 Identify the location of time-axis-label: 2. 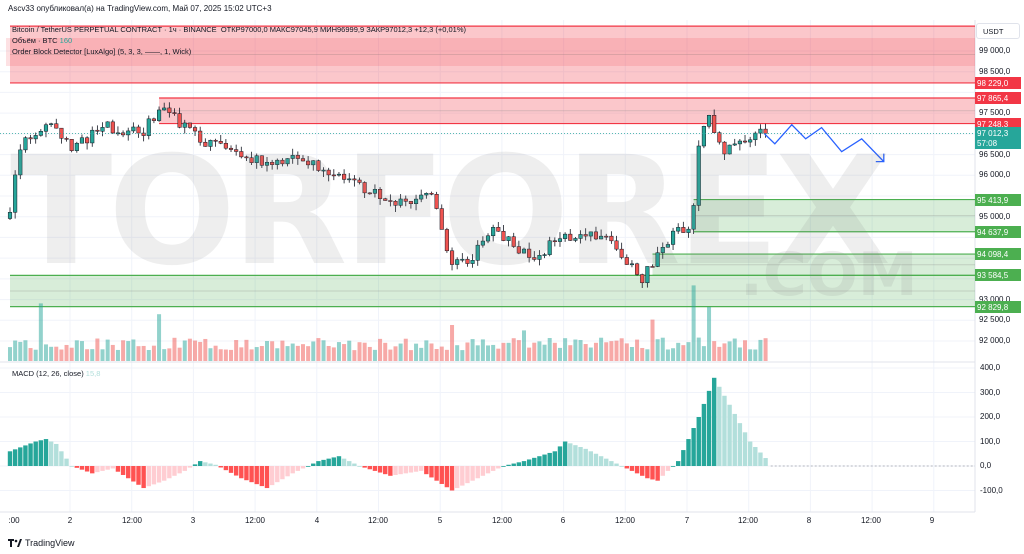
(70, 520).